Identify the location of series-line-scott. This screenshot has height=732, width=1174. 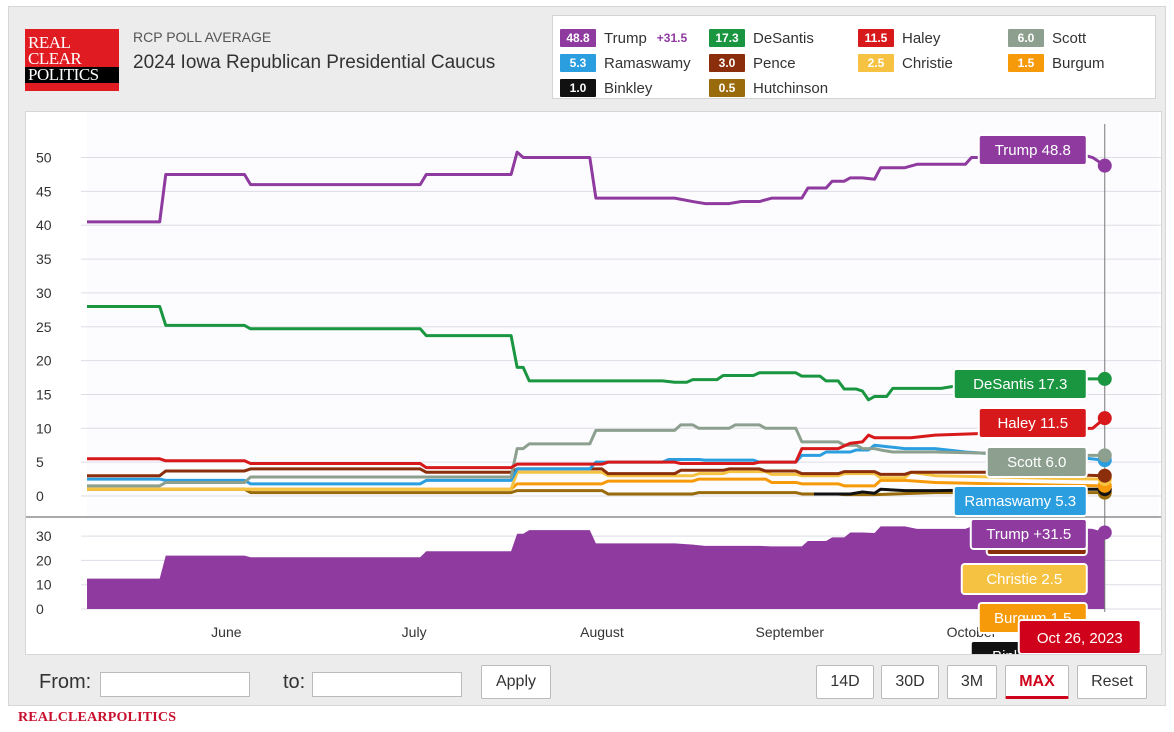
(596, 455).